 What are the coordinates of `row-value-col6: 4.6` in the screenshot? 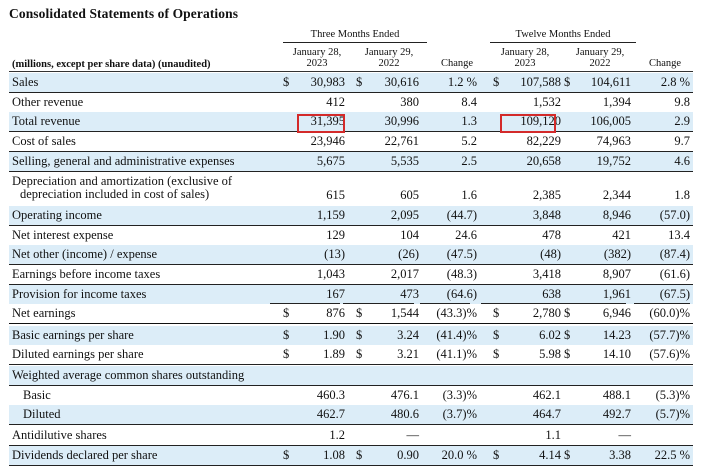 It's located at (682, 161).